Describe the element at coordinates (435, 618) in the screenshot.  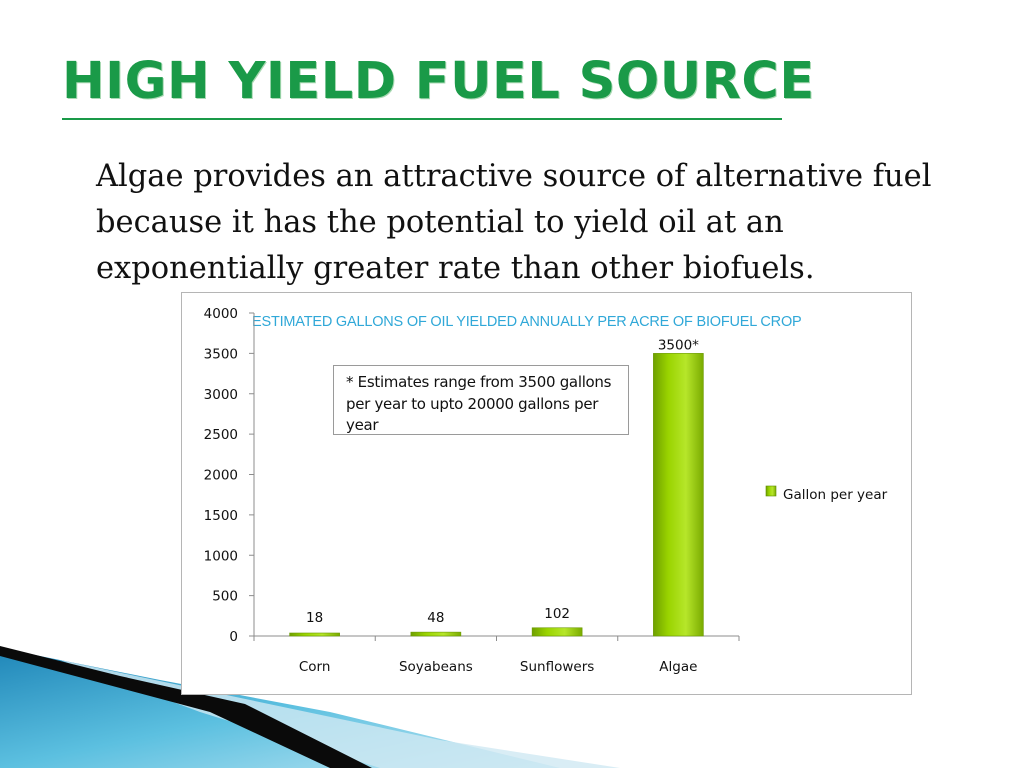
I see `data-label: 48` at that location.